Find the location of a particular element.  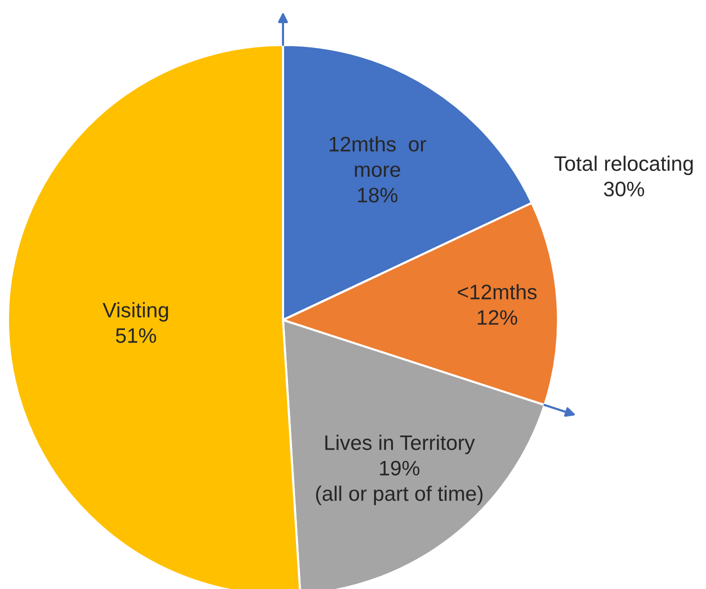

text: Total relocating 30% is located at coordinates (623, 176).